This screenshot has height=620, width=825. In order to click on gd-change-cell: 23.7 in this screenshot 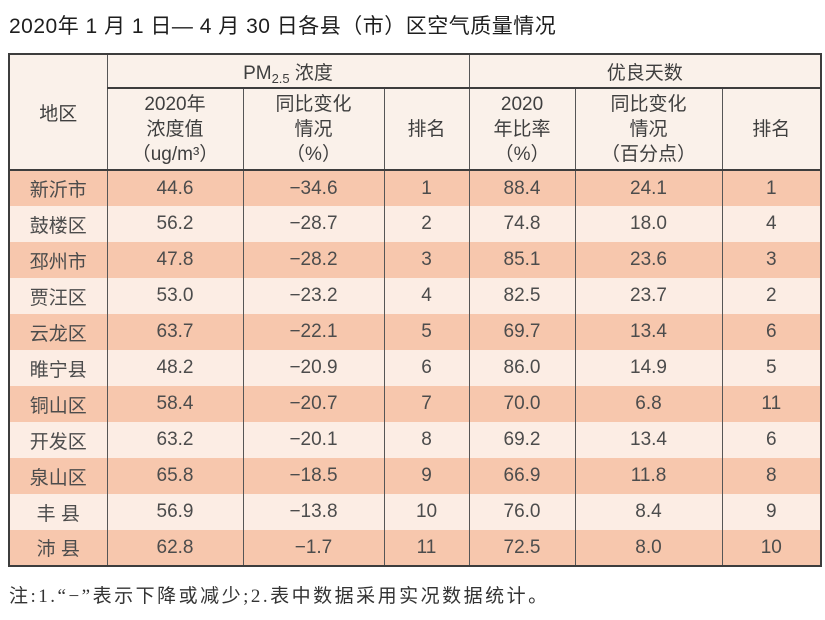, I will do `click(648, 296)`.